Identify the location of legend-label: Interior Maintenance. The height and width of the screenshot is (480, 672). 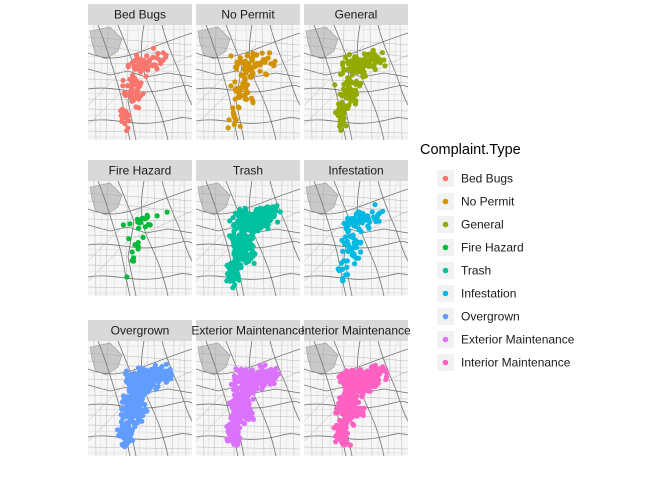
(516, 363).